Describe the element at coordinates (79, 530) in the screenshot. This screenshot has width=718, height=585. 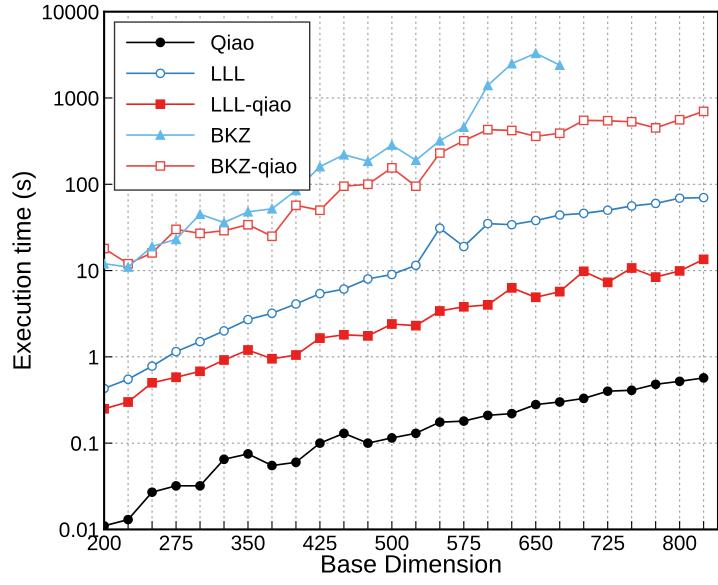
I see `y-tick-label: 0.01` at that location.